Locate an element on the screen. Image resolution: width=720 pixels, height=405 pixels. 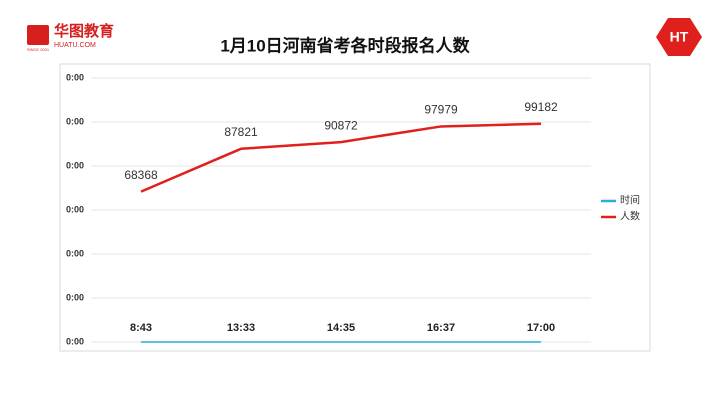
data-label: 99182 is located at coordinates (541, 107).